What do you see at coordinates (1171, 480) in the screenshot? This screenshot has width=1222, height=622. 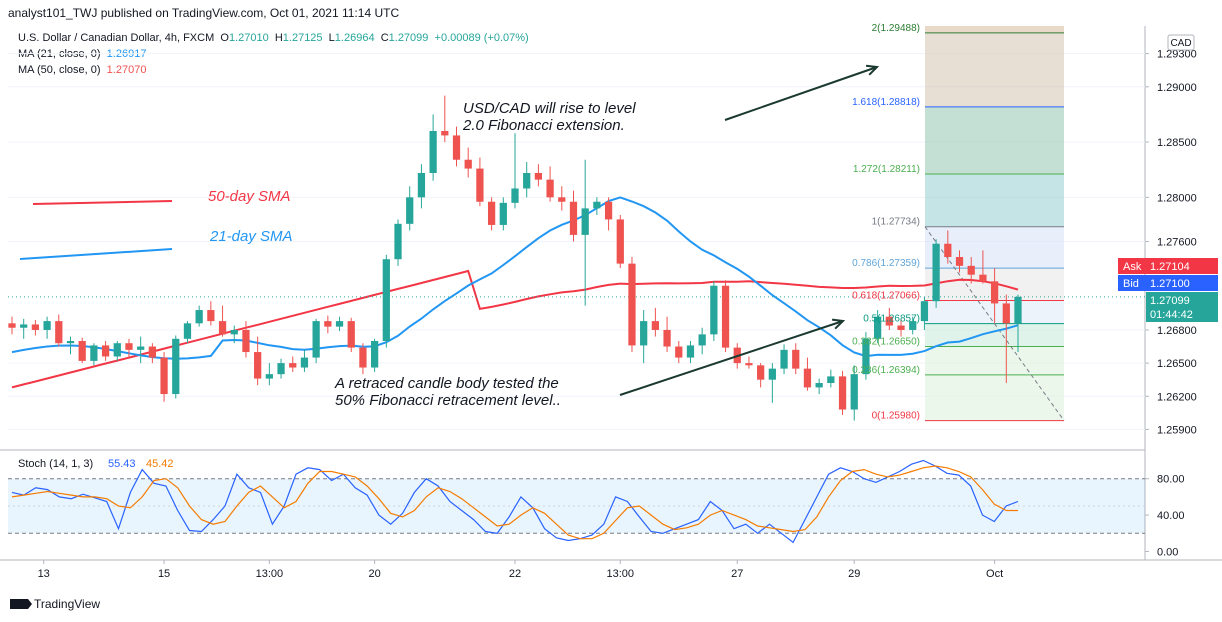 I see `stoch-tick-label: 80.00` at bounding box center [1171, 480].